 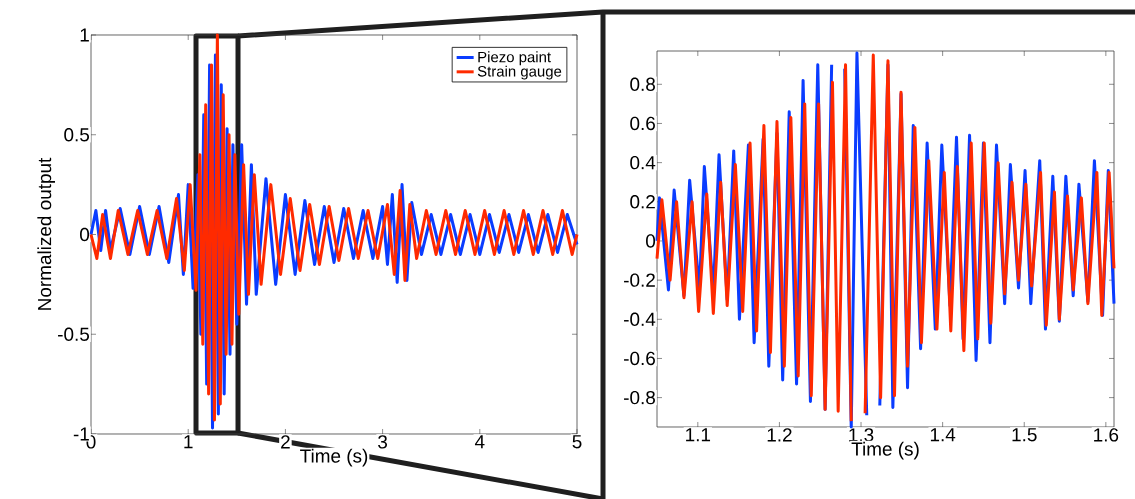 What do you see at coordinates (1106, 435) in the screenshot?
I see `x-tick-label: 1.6` at bounding box center [1106, 435].